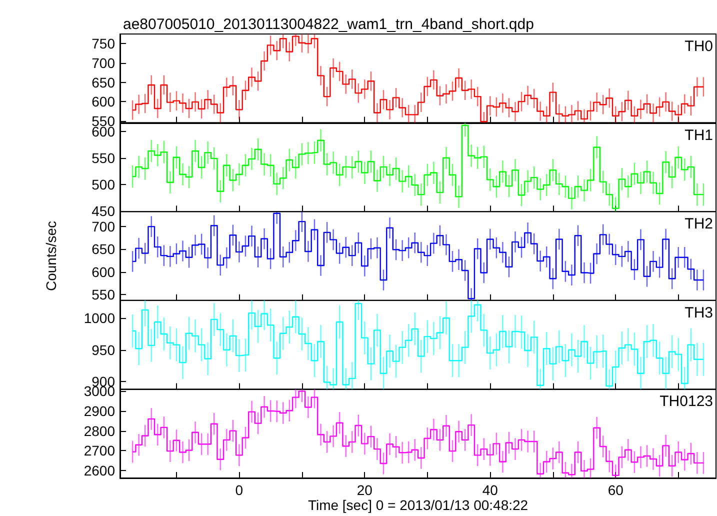 The width and height of the screenshot is (717, 516). I want to click on series-label: TH1, so click(699, 135).